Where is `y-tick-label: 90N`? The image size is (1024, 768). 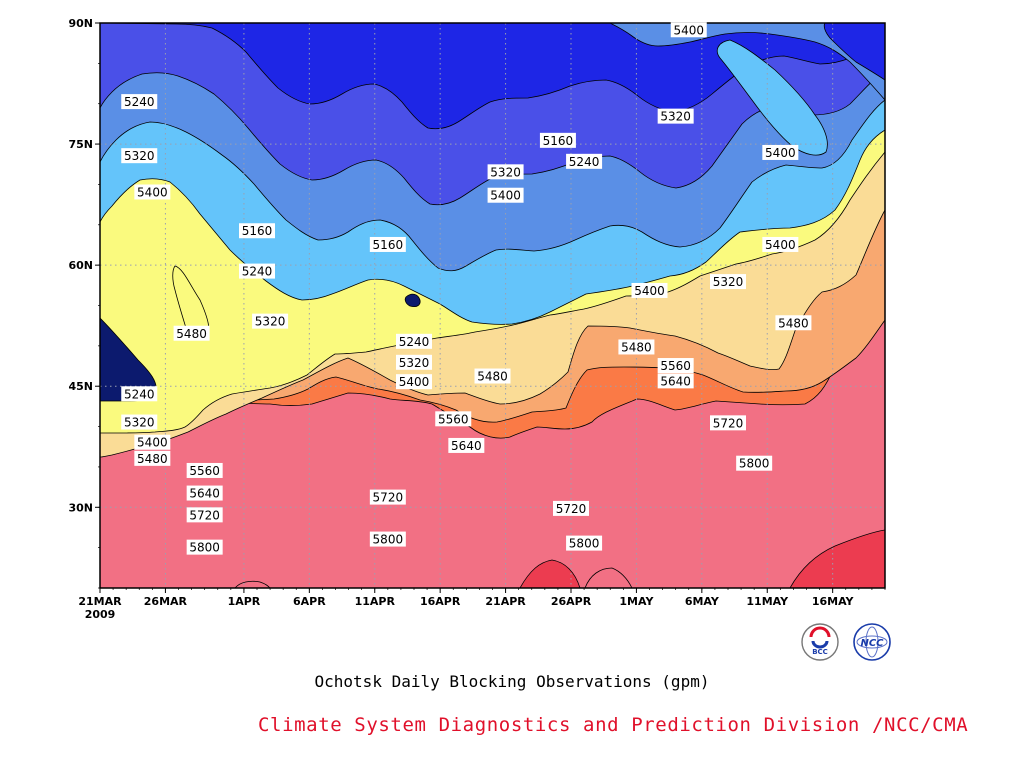 y-tick-label: 90N is located at coordinates (80, 23).